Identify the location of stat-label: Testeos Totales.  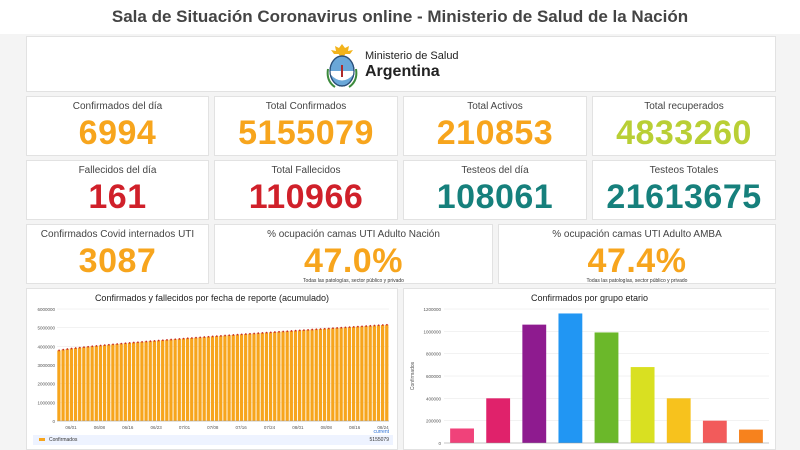
(684, 170).